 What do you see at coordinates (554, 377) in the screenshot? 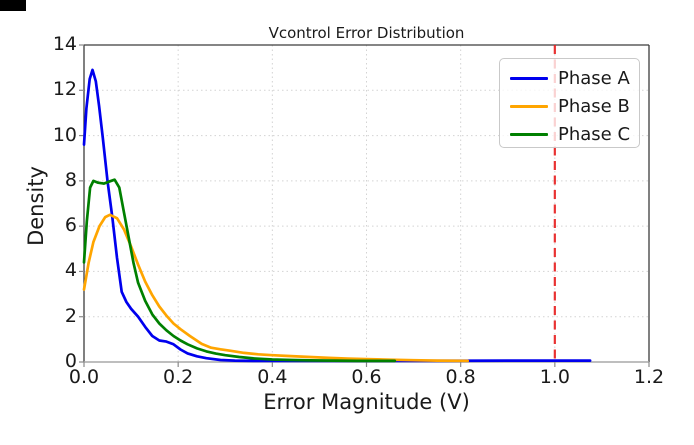
I see `x-tick-label: 1.0` at bounding box center [554, 377].